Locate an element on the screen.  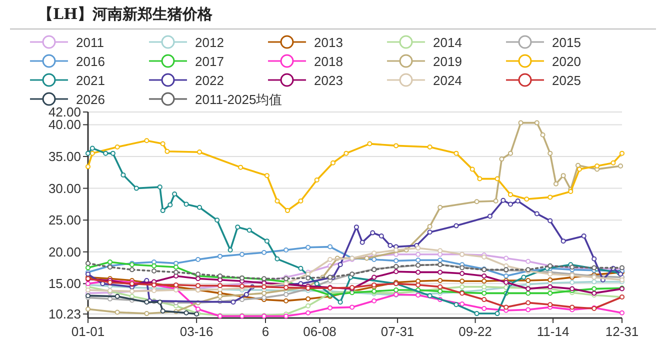
legend-label: 2012 is located at coordinates (209, 42).